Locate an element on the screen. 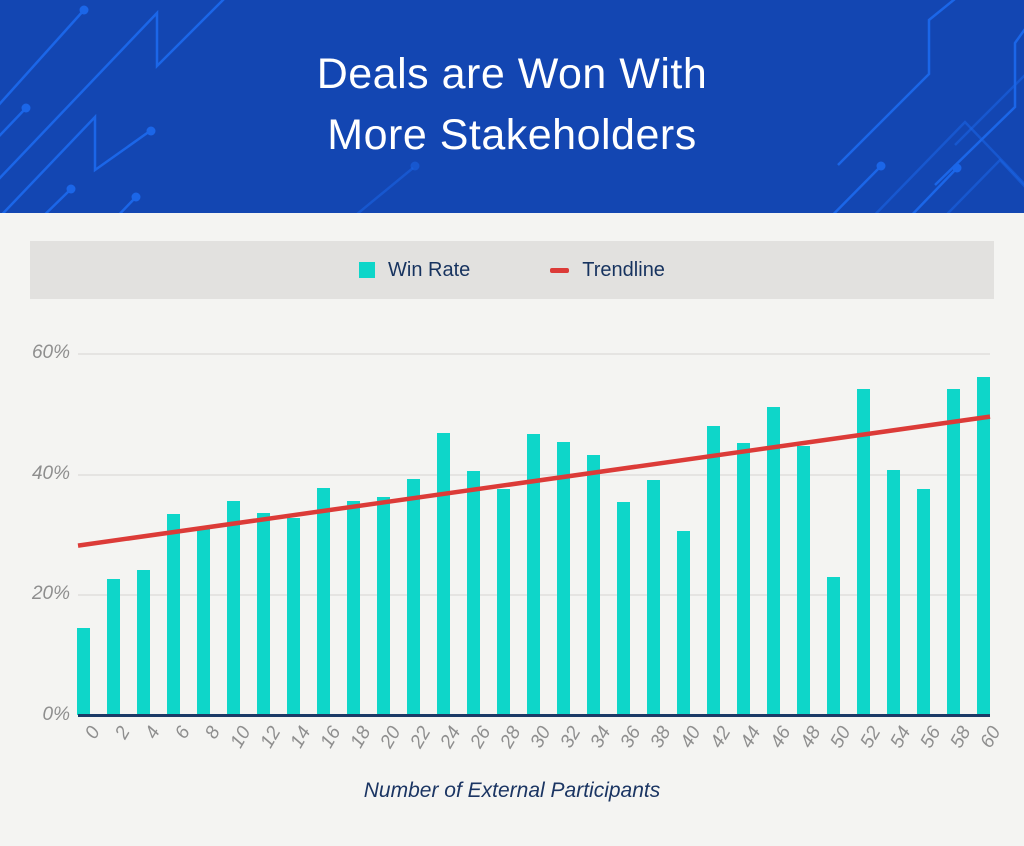  y-tick-label: 40% is located at coordinates (50, 473).